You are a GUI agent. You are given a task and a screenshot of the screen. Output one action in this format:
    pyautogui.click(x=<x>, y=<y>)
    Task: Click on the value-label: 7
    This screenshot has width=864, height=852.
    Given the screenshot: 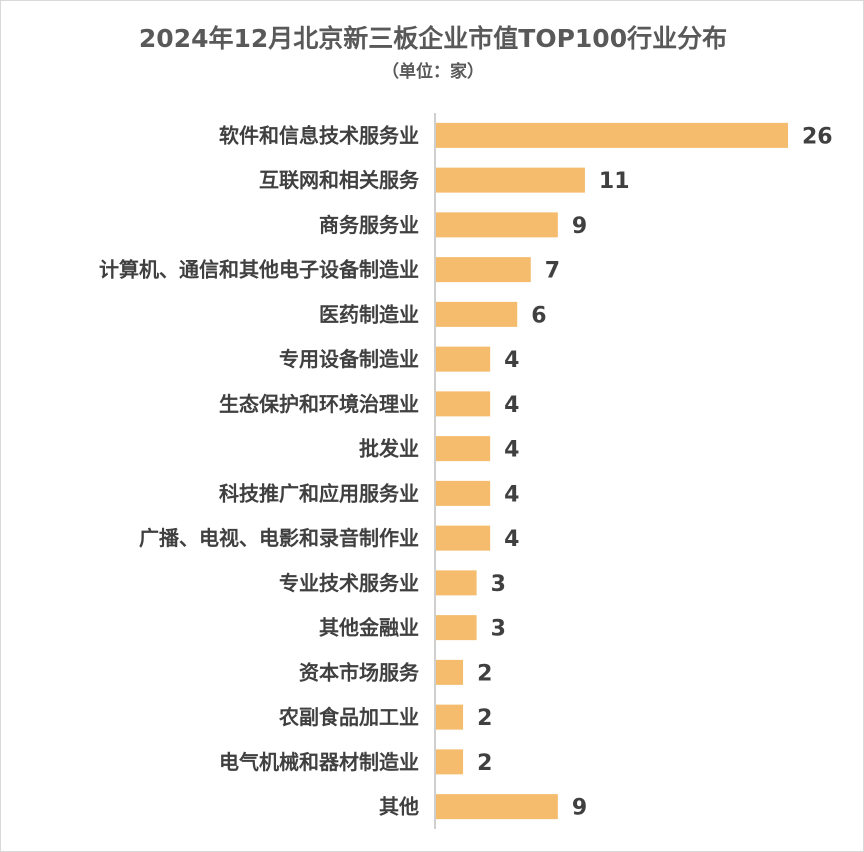 What is the action you would take?
    pyautogui.click(x=552, y=271)
    